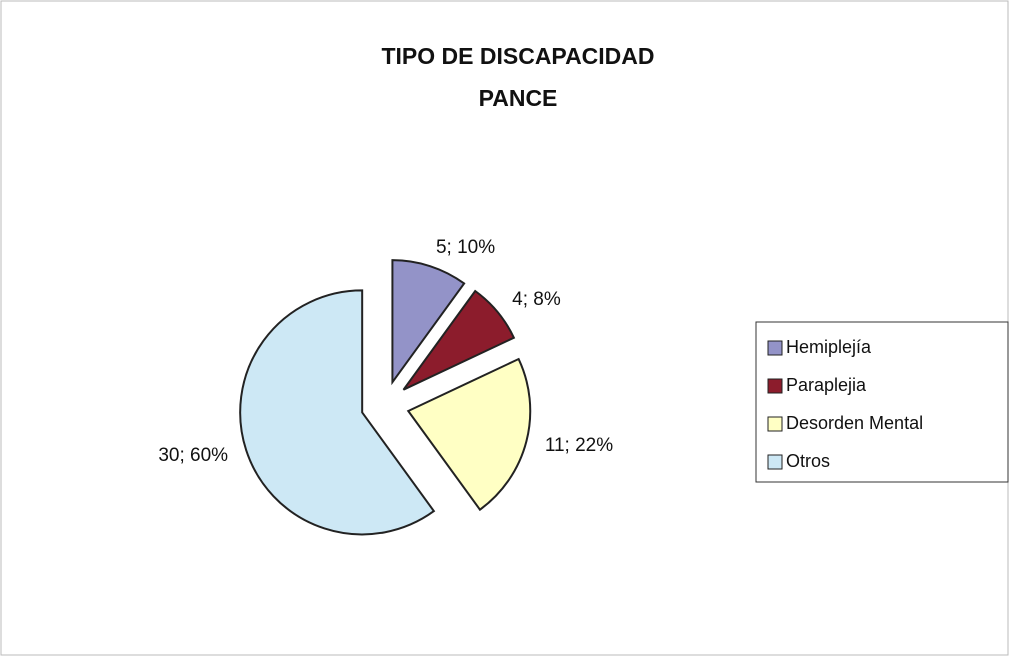 This screenshot has width=1010, height=657. What do you see at coordinates (465, 247) in the screenshot?
I see `data-label: 5; 10%` at bounding box center [465, 247].